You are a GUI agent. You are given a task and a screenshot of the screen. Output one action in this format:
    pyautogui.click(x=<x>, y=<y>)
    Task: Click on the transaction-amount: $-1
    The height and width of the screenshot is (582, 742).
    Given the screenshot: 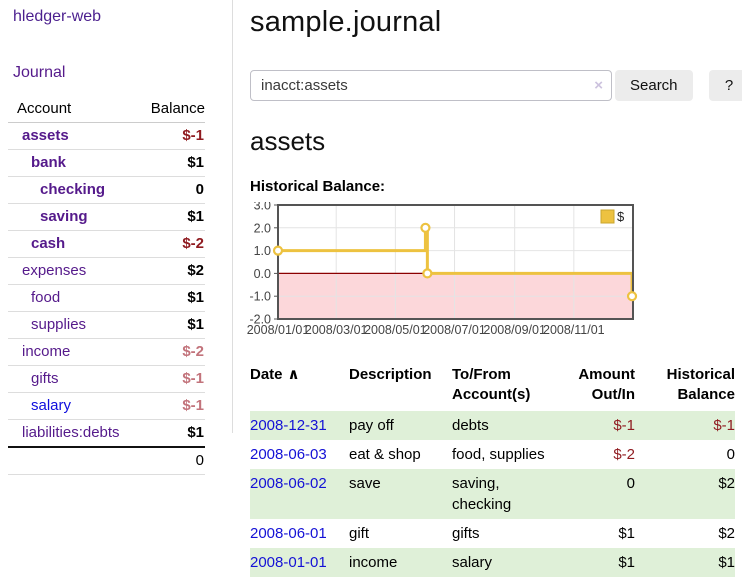 What is the action you would take?
    pyautogui.click(x=593, y=425)
    